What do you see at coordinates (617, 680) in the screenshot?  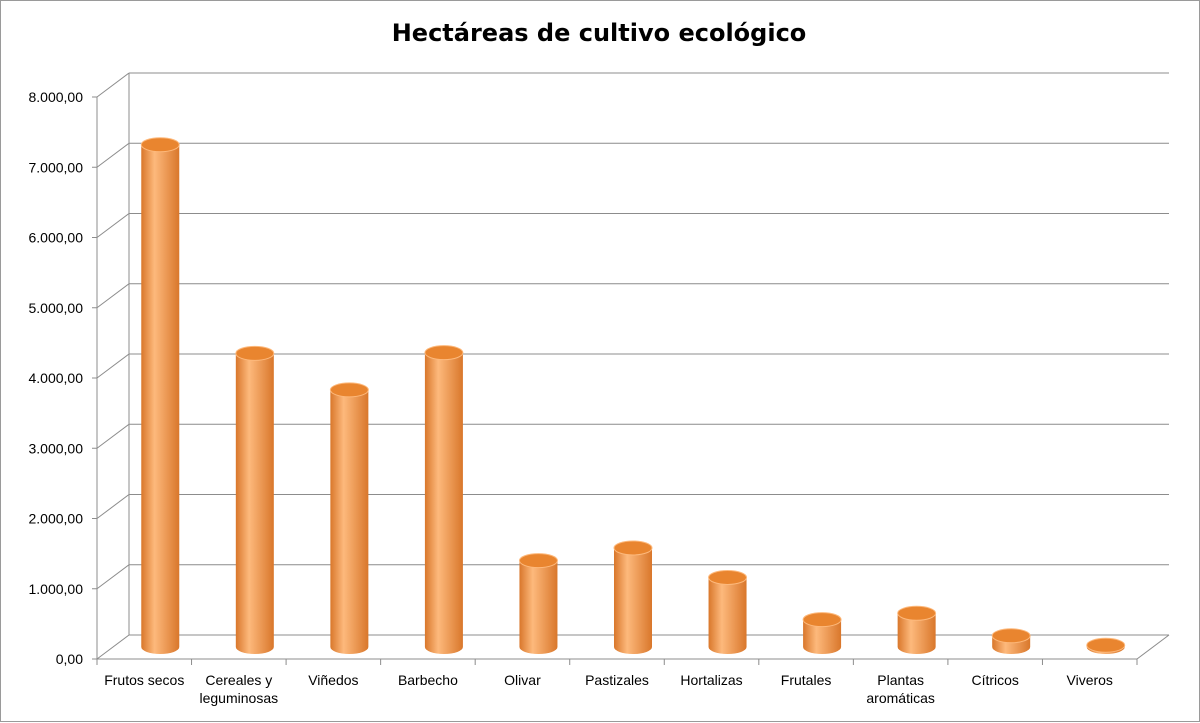 I see `x-category-label: Pastizales` at bounding box center [617, 680].